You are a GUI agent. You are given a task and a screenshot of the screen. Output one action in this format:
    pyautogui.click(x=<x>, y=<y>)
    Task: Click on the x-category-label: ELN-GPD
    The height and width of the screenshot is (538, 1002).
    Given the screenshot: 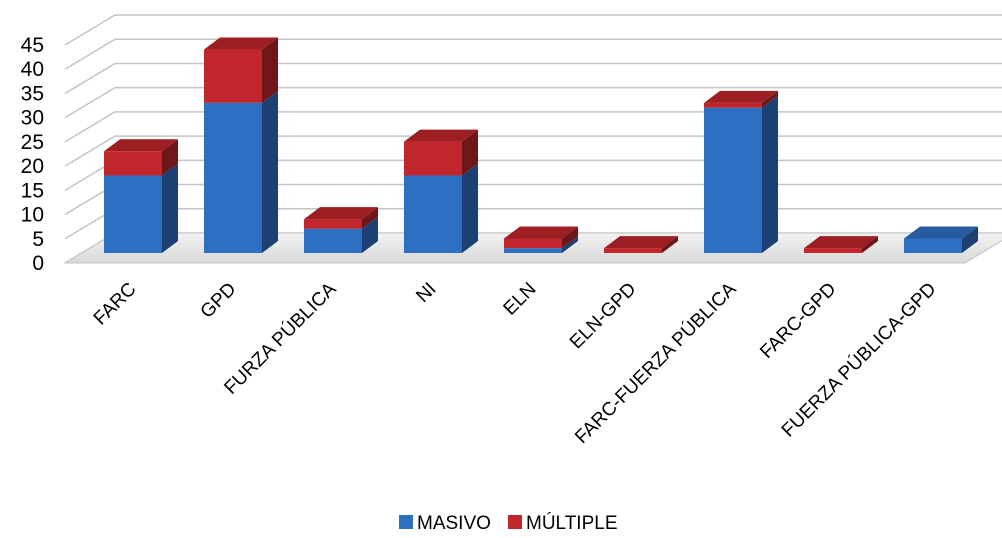 What is the action you would take?
    pyautogui.click(x=603, y=316)
    